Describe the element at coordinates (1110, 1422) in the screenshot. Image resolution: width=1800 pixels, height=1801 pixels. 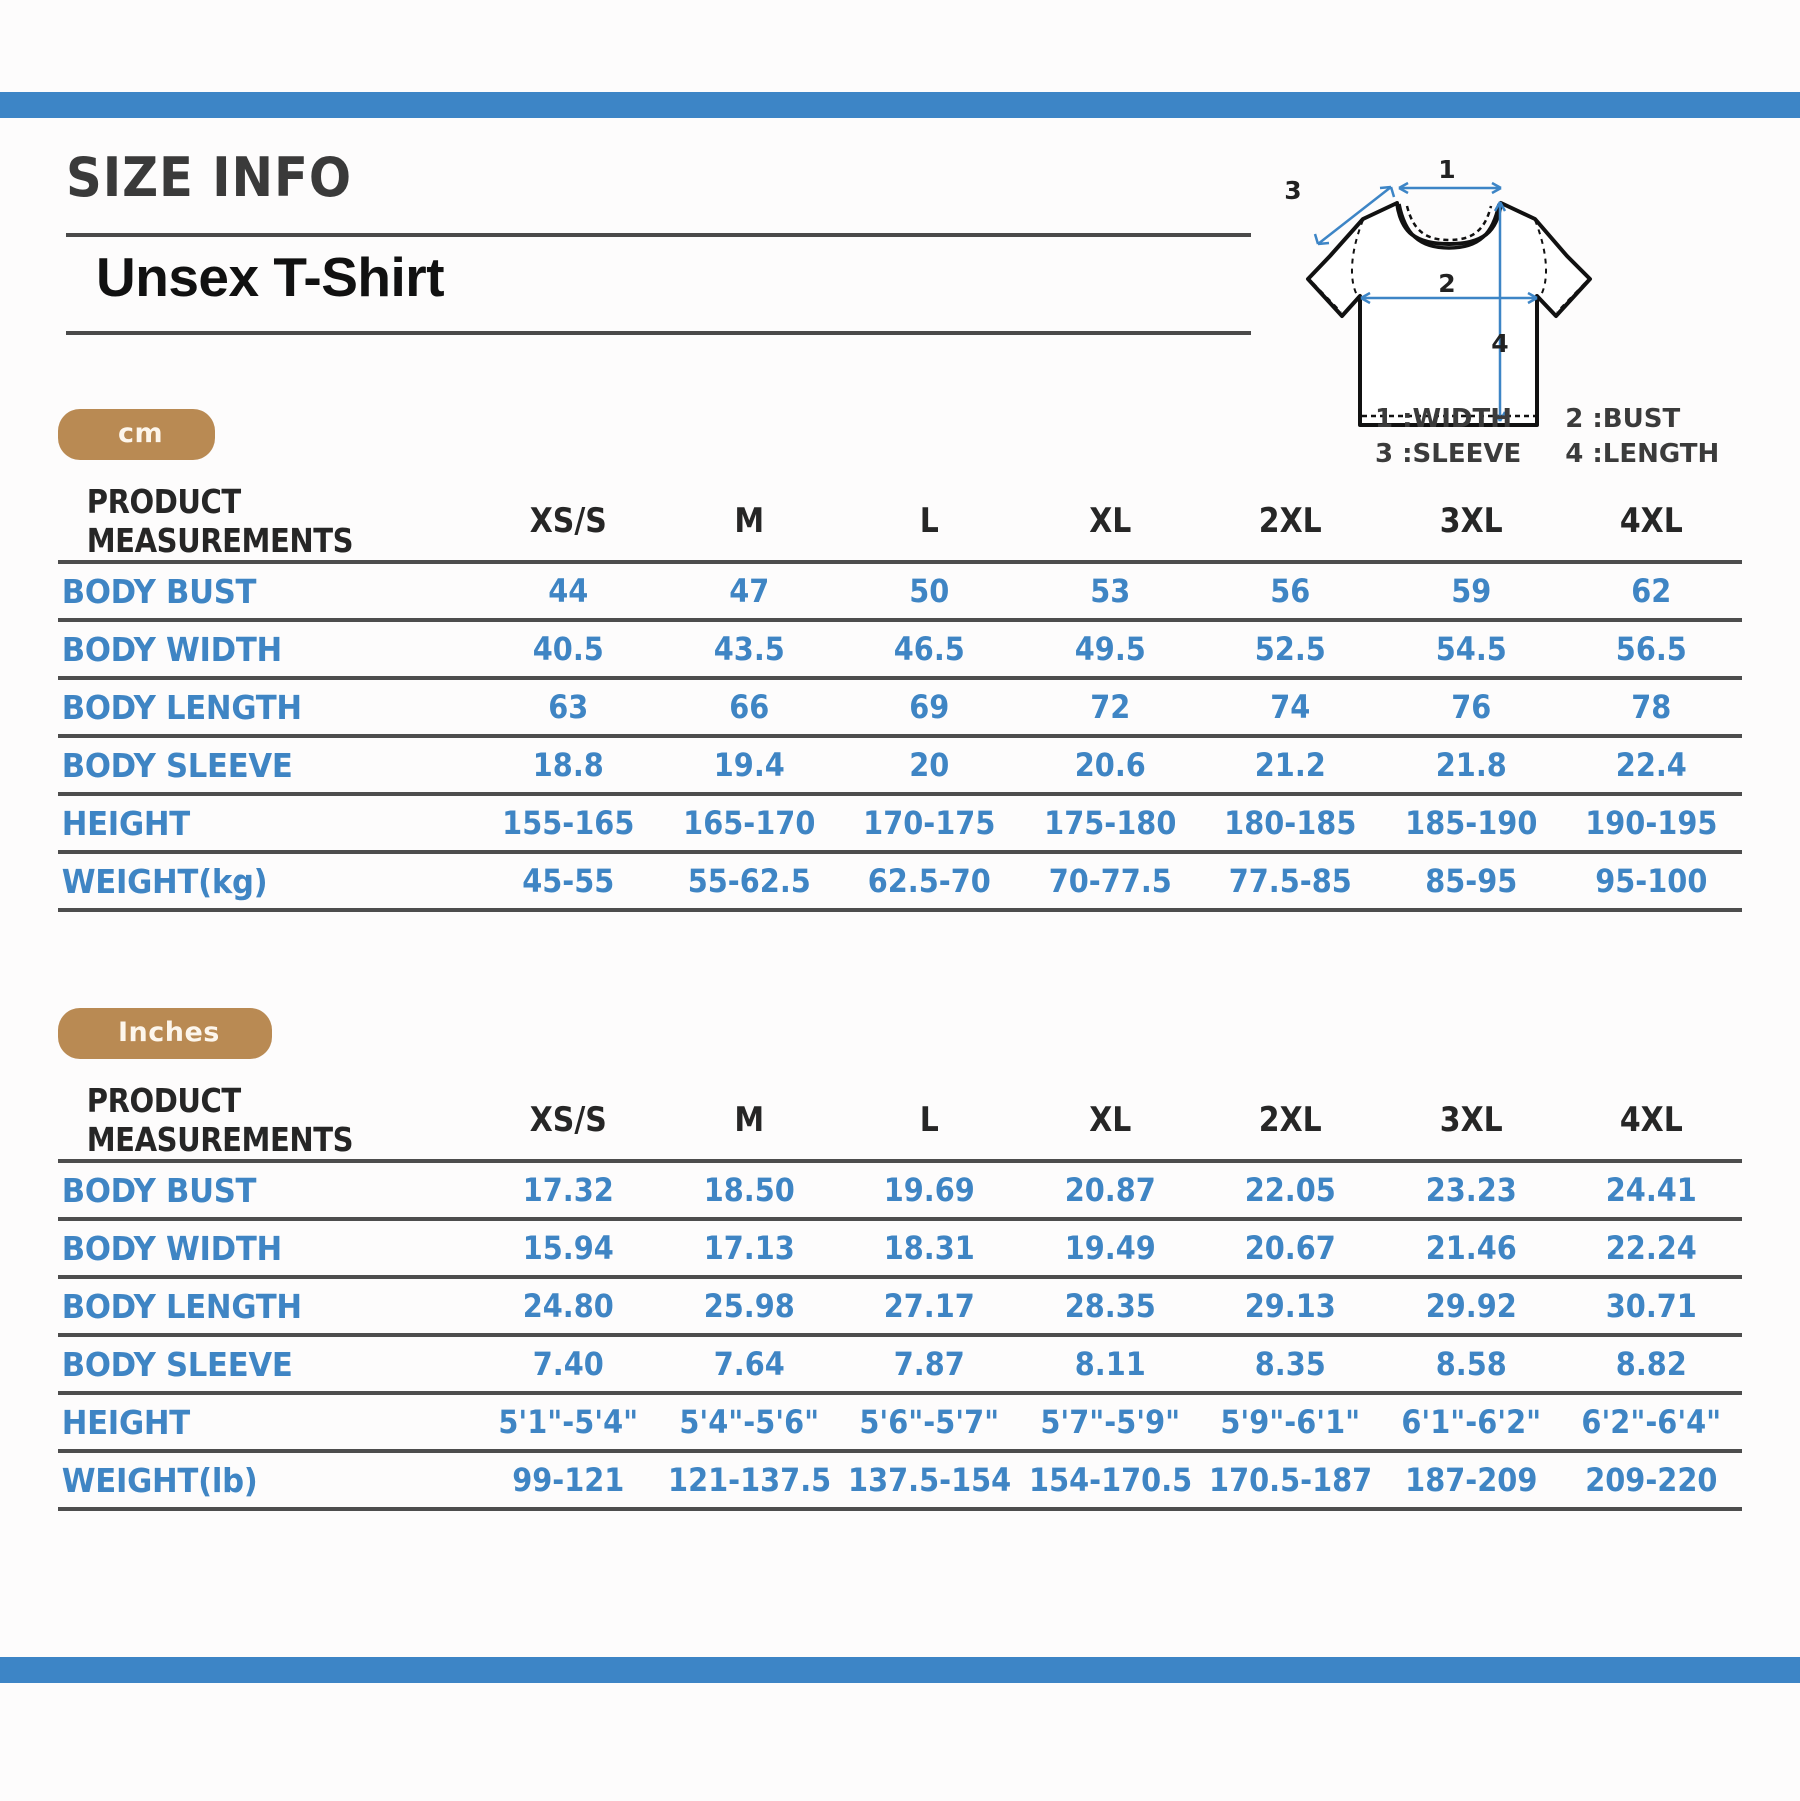
I see `cell-value: 5'7"-5'9"` at that location.